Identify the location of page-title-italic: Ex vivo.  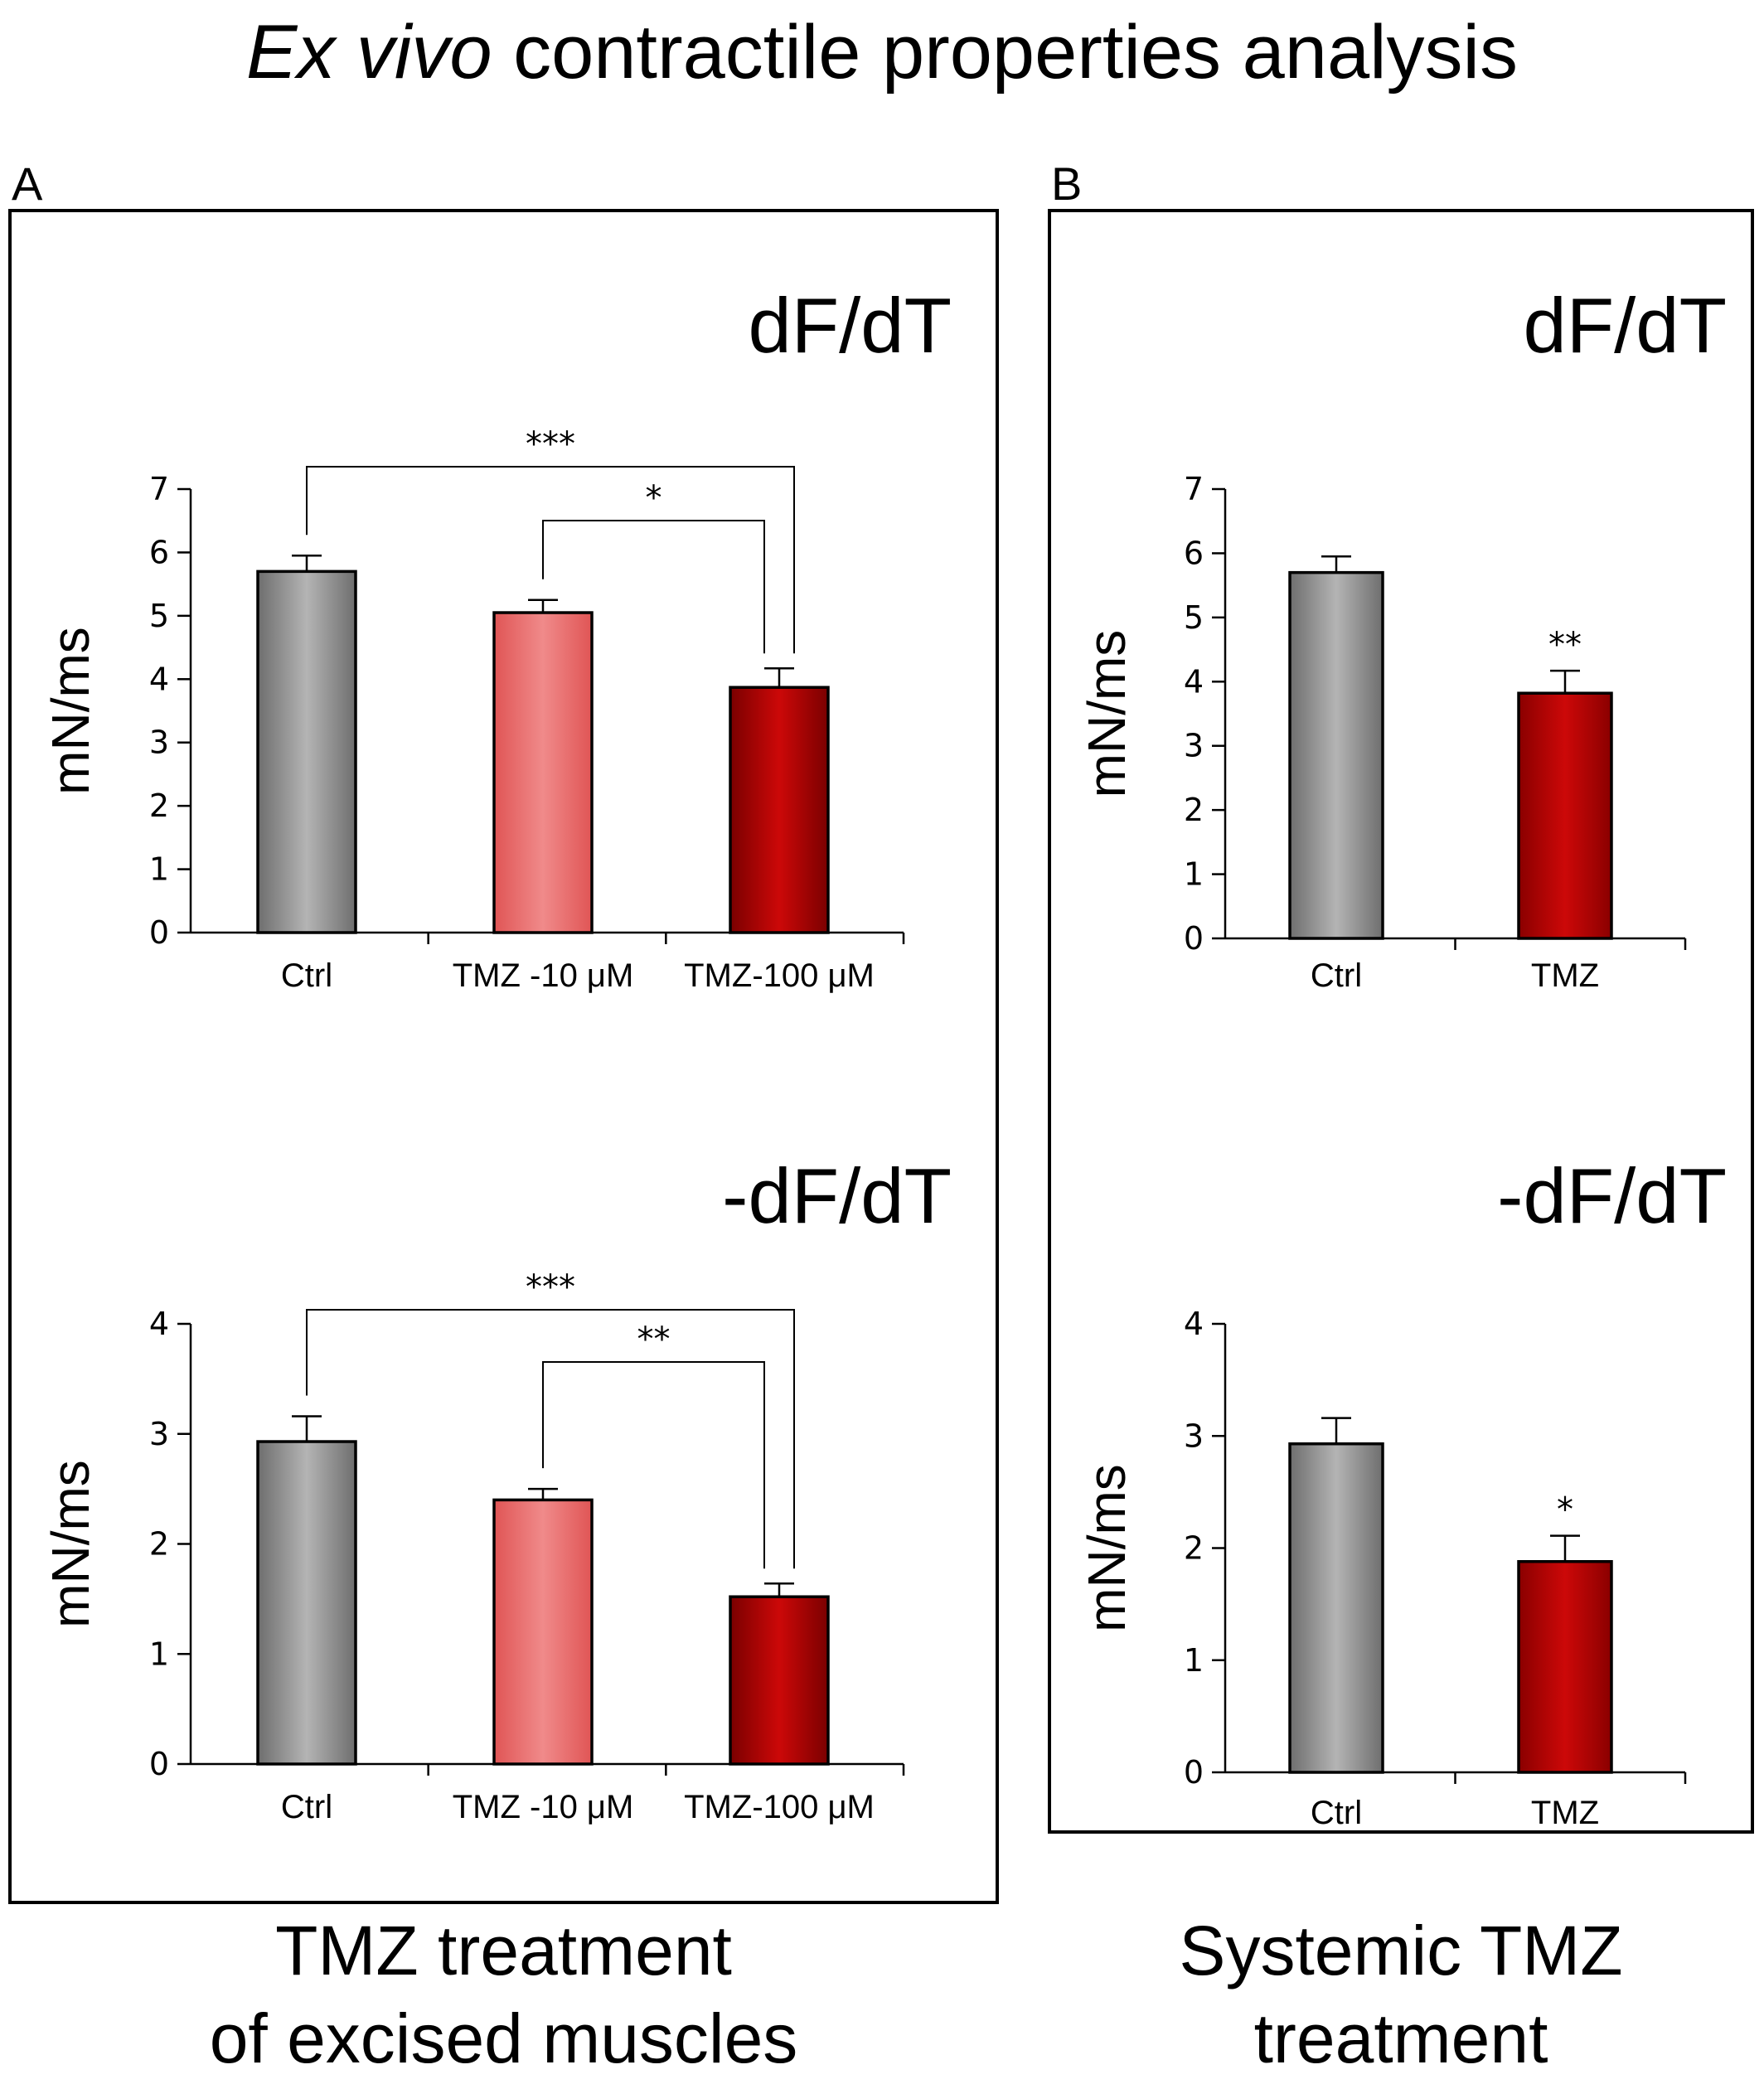
(369, 52).